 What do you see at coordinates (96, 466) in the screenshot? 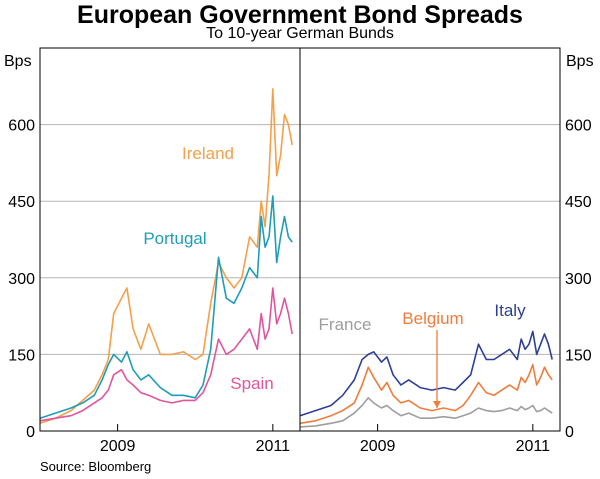
I see `source-note: Source: Bloomberg` at bounding box center [96, 466].